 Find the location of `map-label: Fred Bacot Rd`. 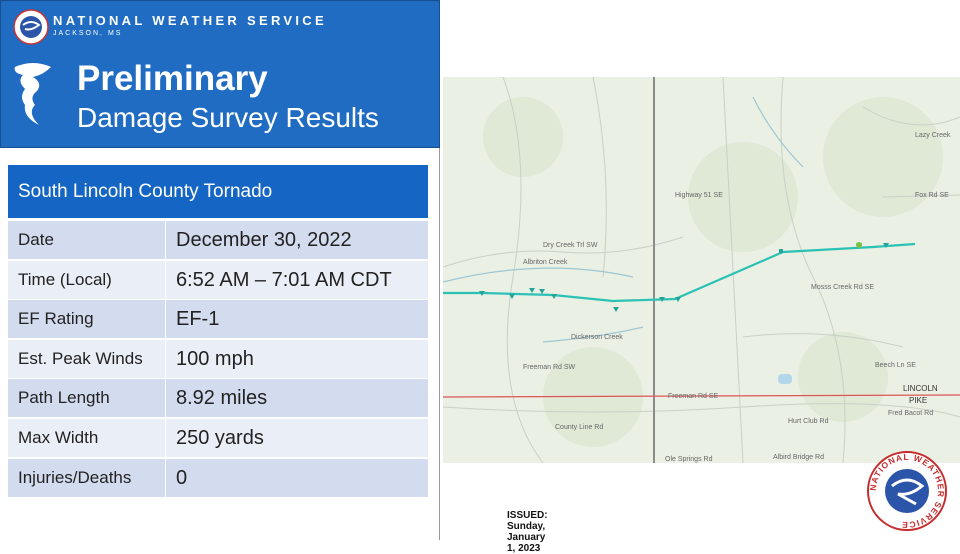

map-label: Fred Bacot Rd is located at coordinates (910, 413).